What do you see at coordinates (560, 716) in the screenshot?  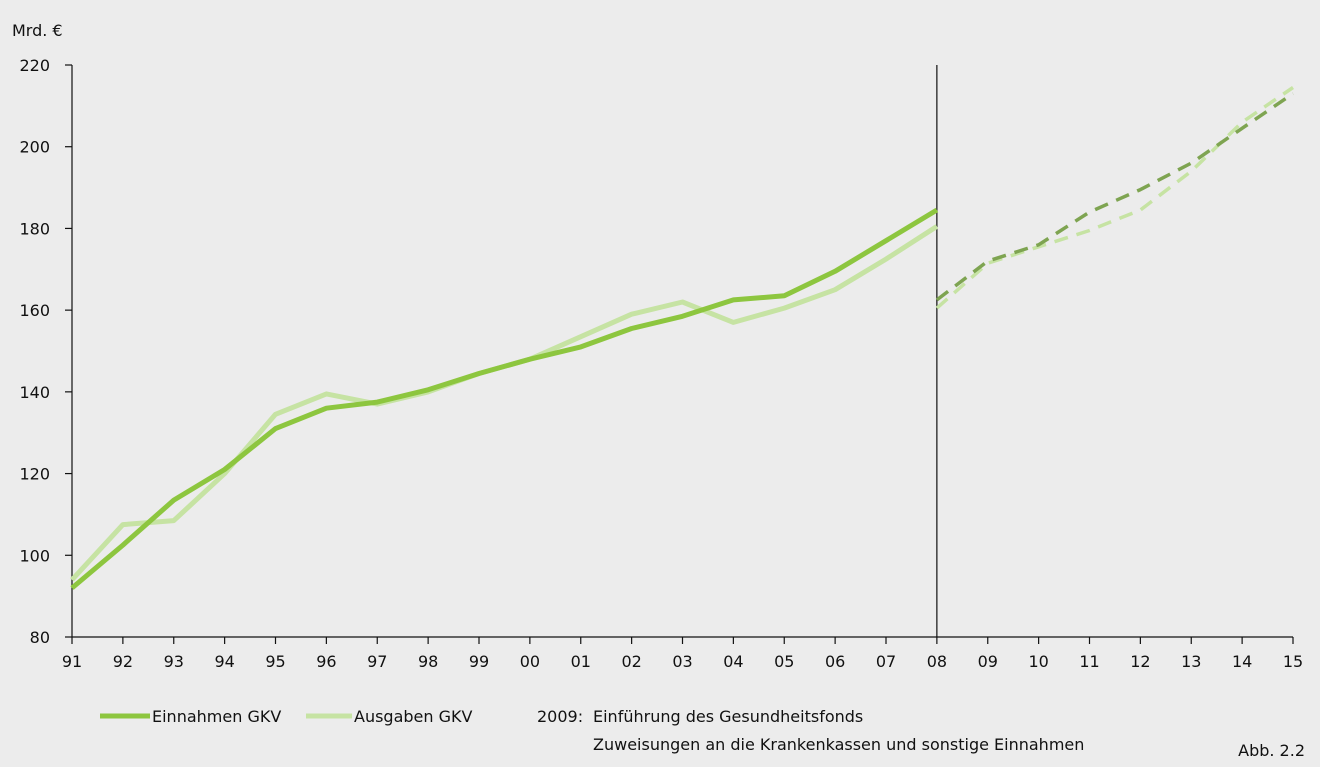 I see `legend-note-year: 2009:` at bounding box center [560, 716].